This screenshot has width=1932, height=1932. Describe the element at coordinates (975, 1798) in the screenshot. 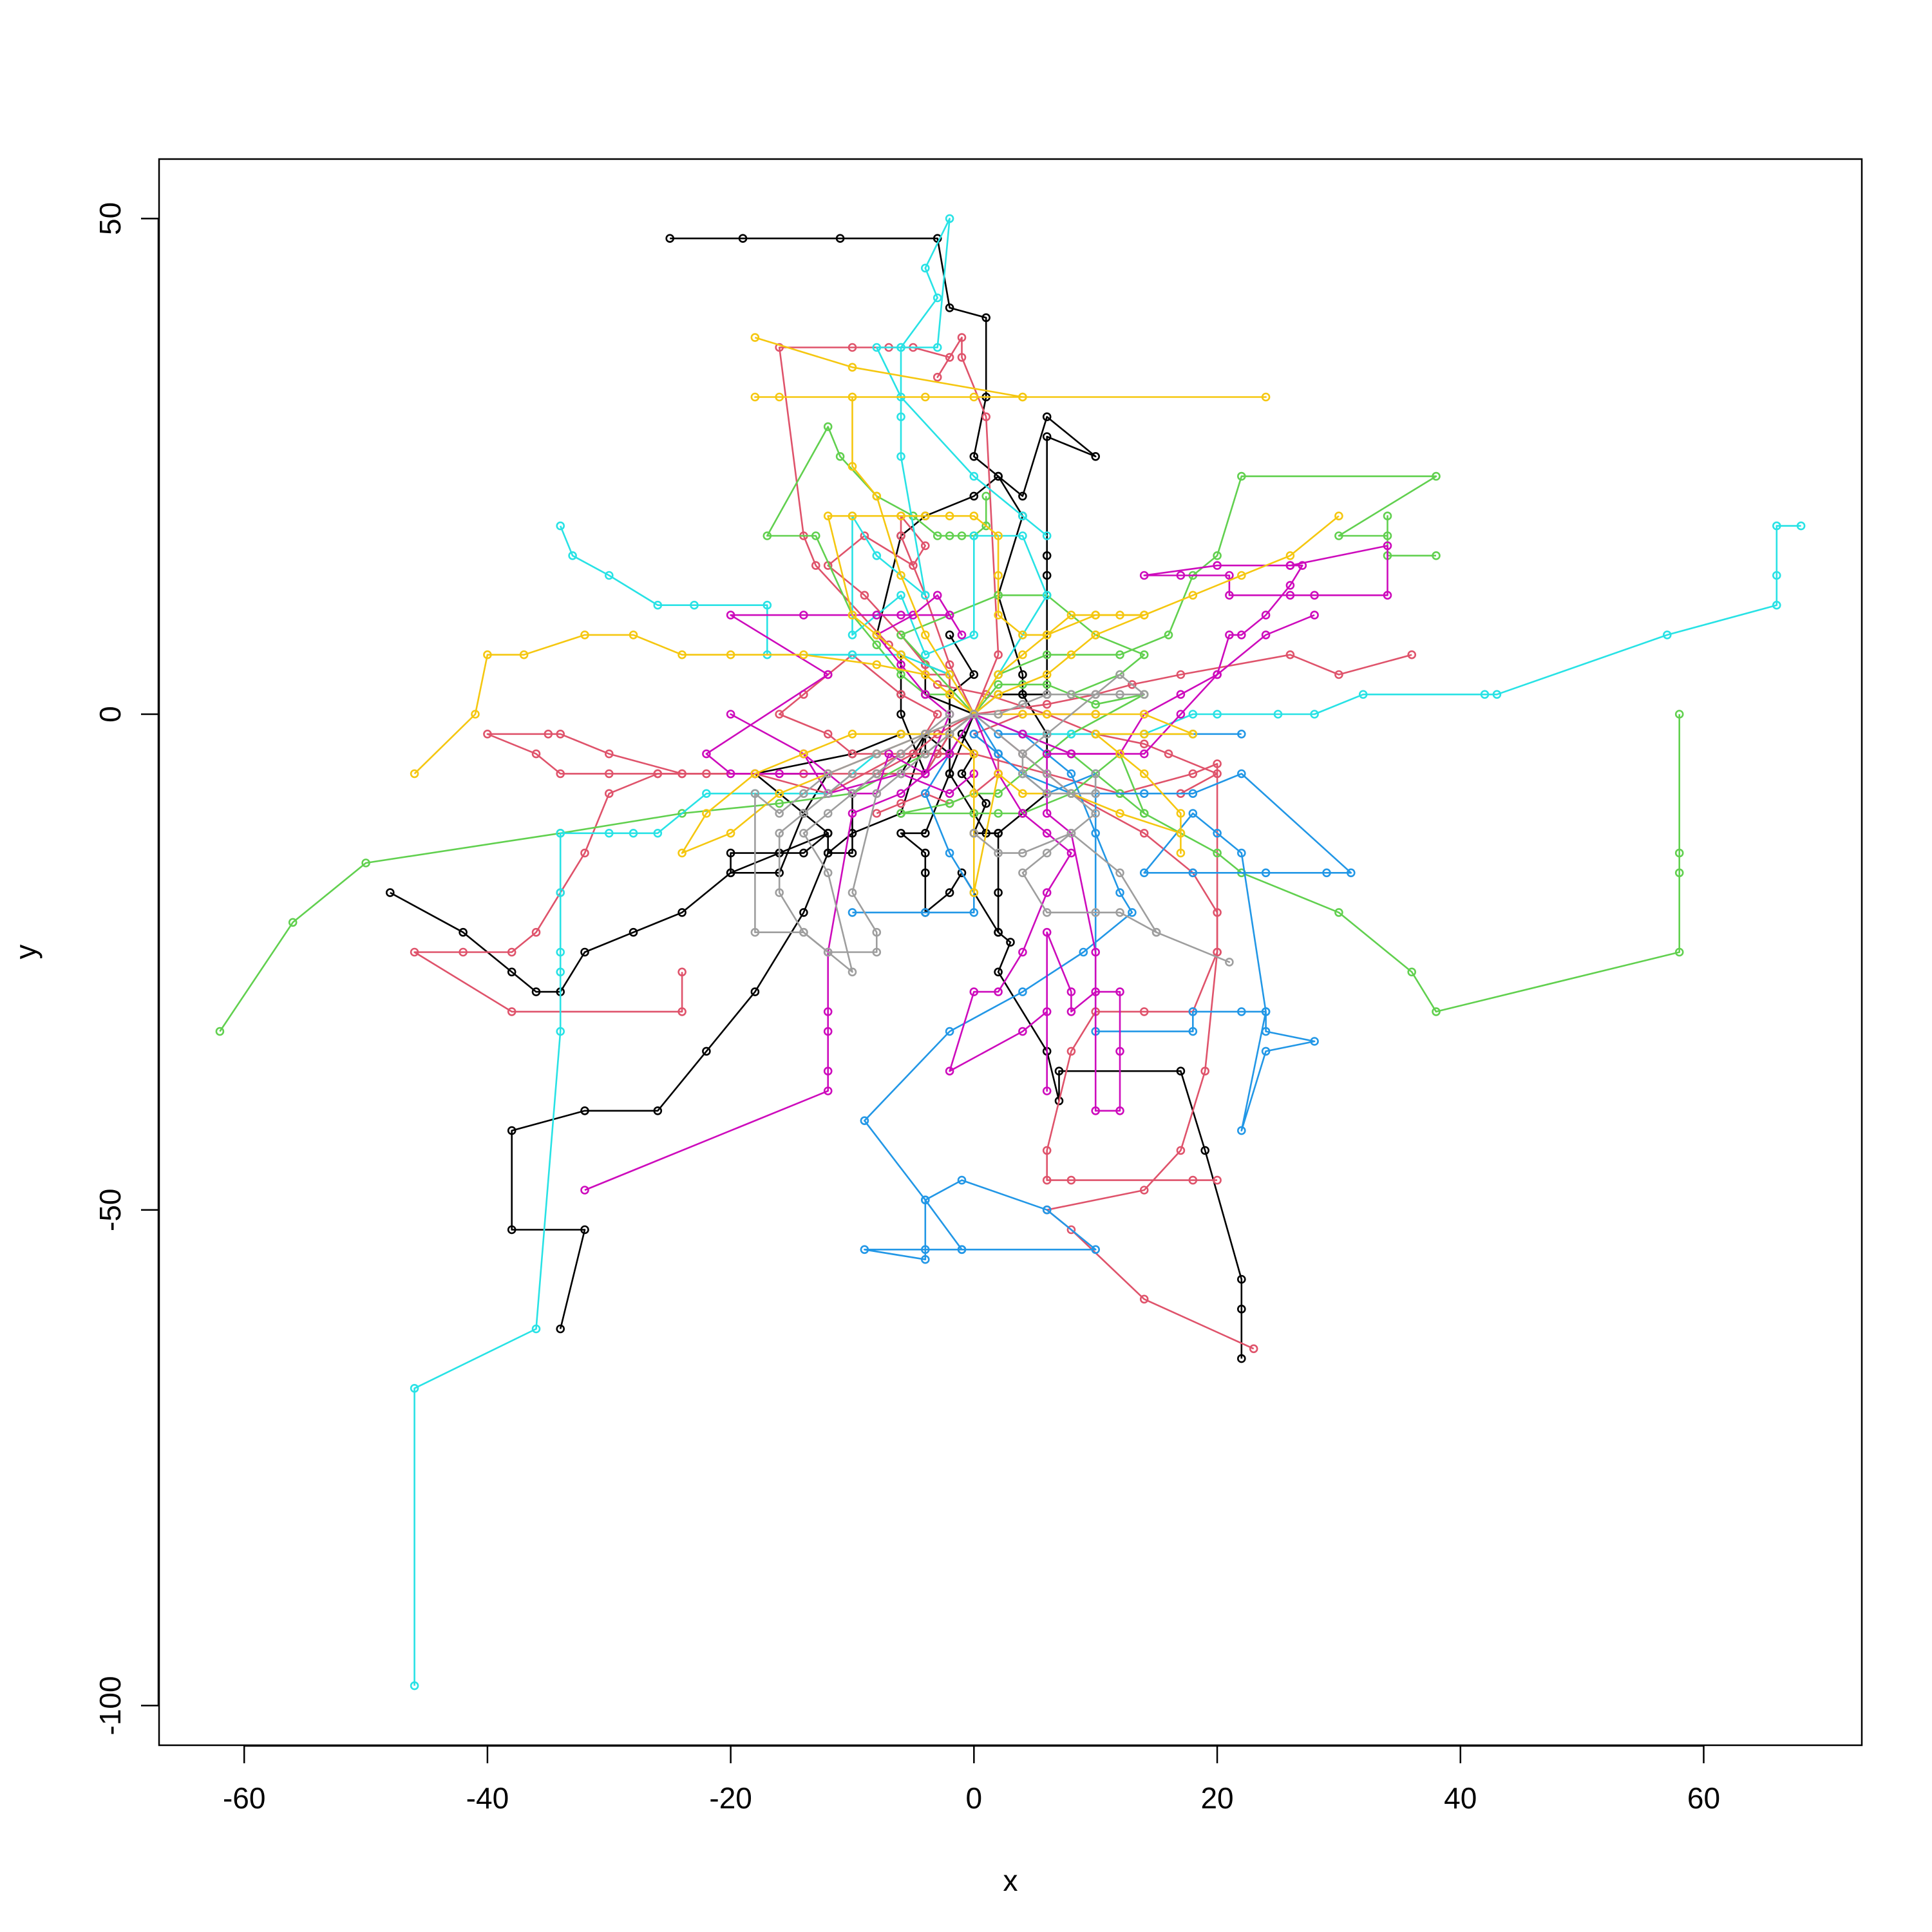

I see `x-tick-label: 0` at that location.